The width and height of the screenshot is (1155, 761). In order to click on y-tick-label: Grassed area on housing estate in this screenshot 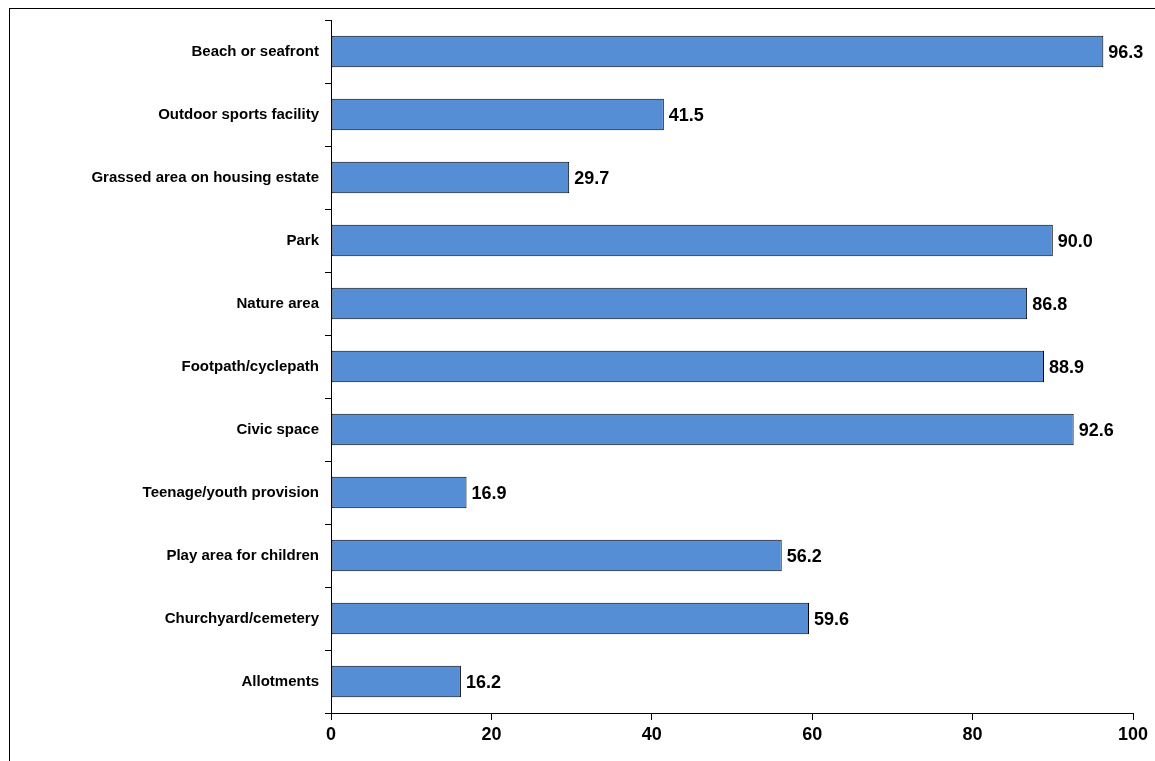, I will do `click(205, 176)`.